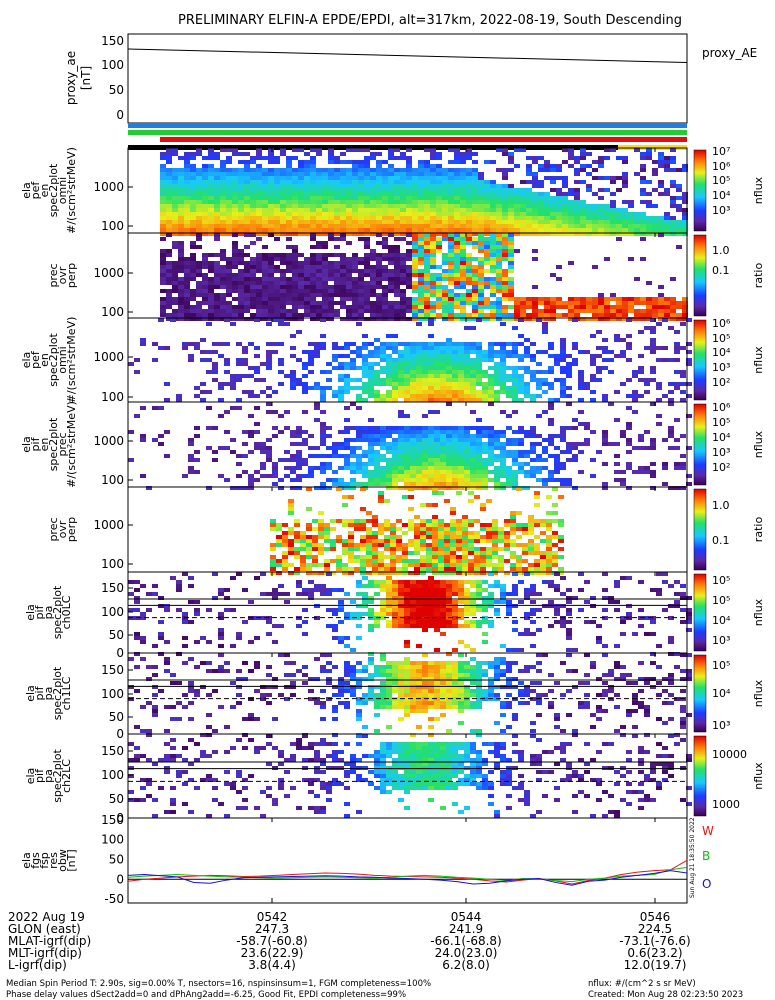 This screenshot has height=1000, width=775. Describe the element at coordinates (112, 397) in the screenshot. I see `panel-ytick: 100` at that location.